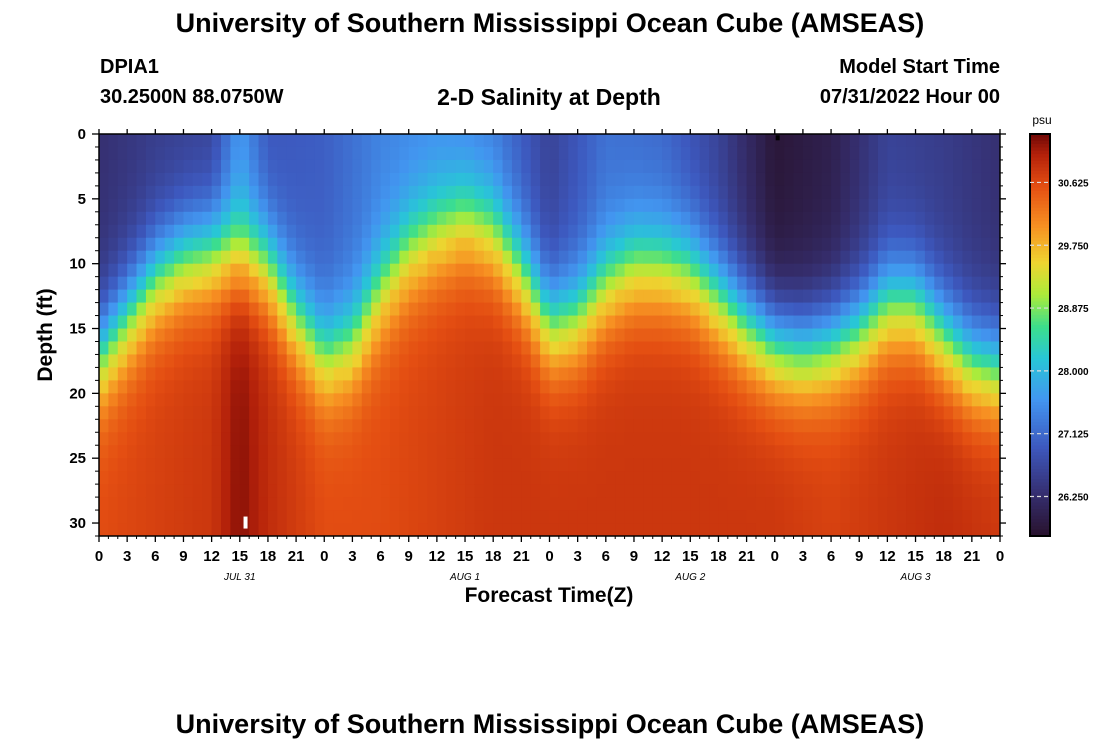 The image size is (1100, 750). What do you see at coordinates (464, 577) in the screenshot?
I see `date-label: AUG 1` at bounding box center [464, 577].